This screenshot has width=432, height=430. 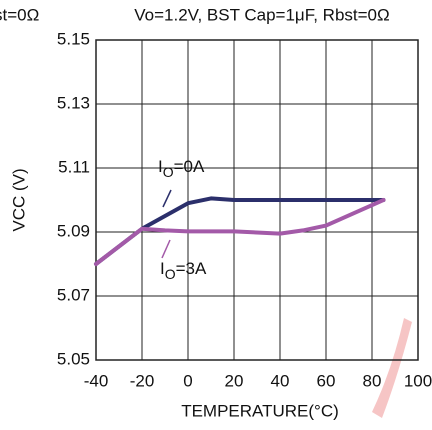 What do you see at coordinates (260, 410) in the screenshot?
I see `x-axis-label: TEMPERATURE(°C)` at bounding box center [260, 410].